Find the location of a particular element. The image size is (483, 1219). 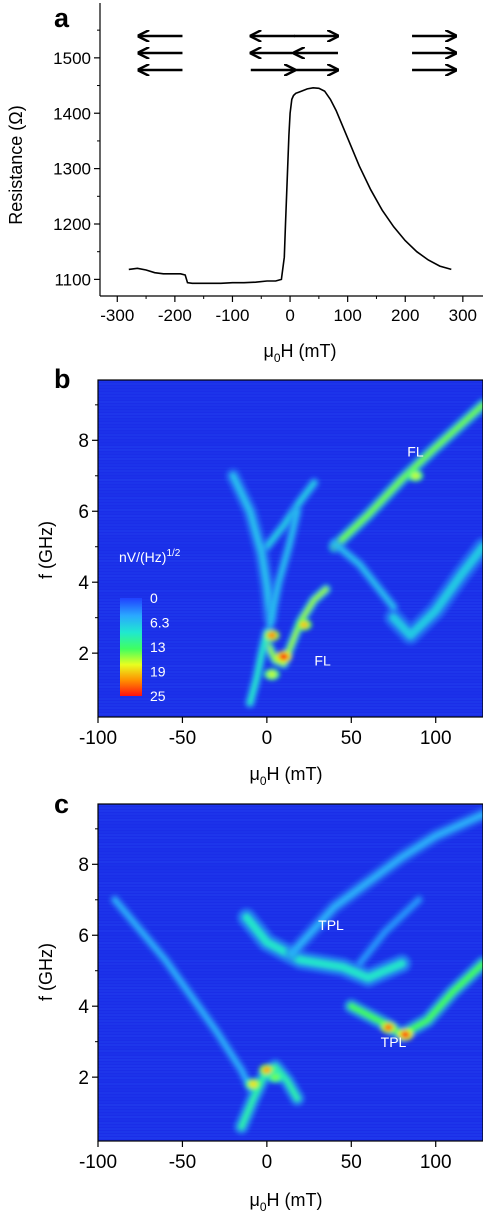

panel-b-letter: b is located at coordinates (62, 379).